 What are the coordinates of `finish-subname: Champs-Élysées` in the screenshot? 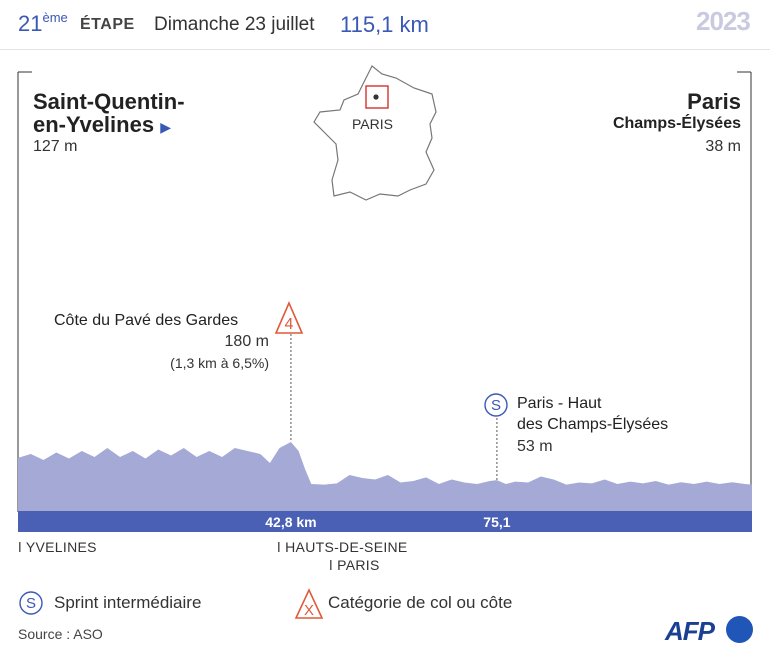 It's located at (676, 123).